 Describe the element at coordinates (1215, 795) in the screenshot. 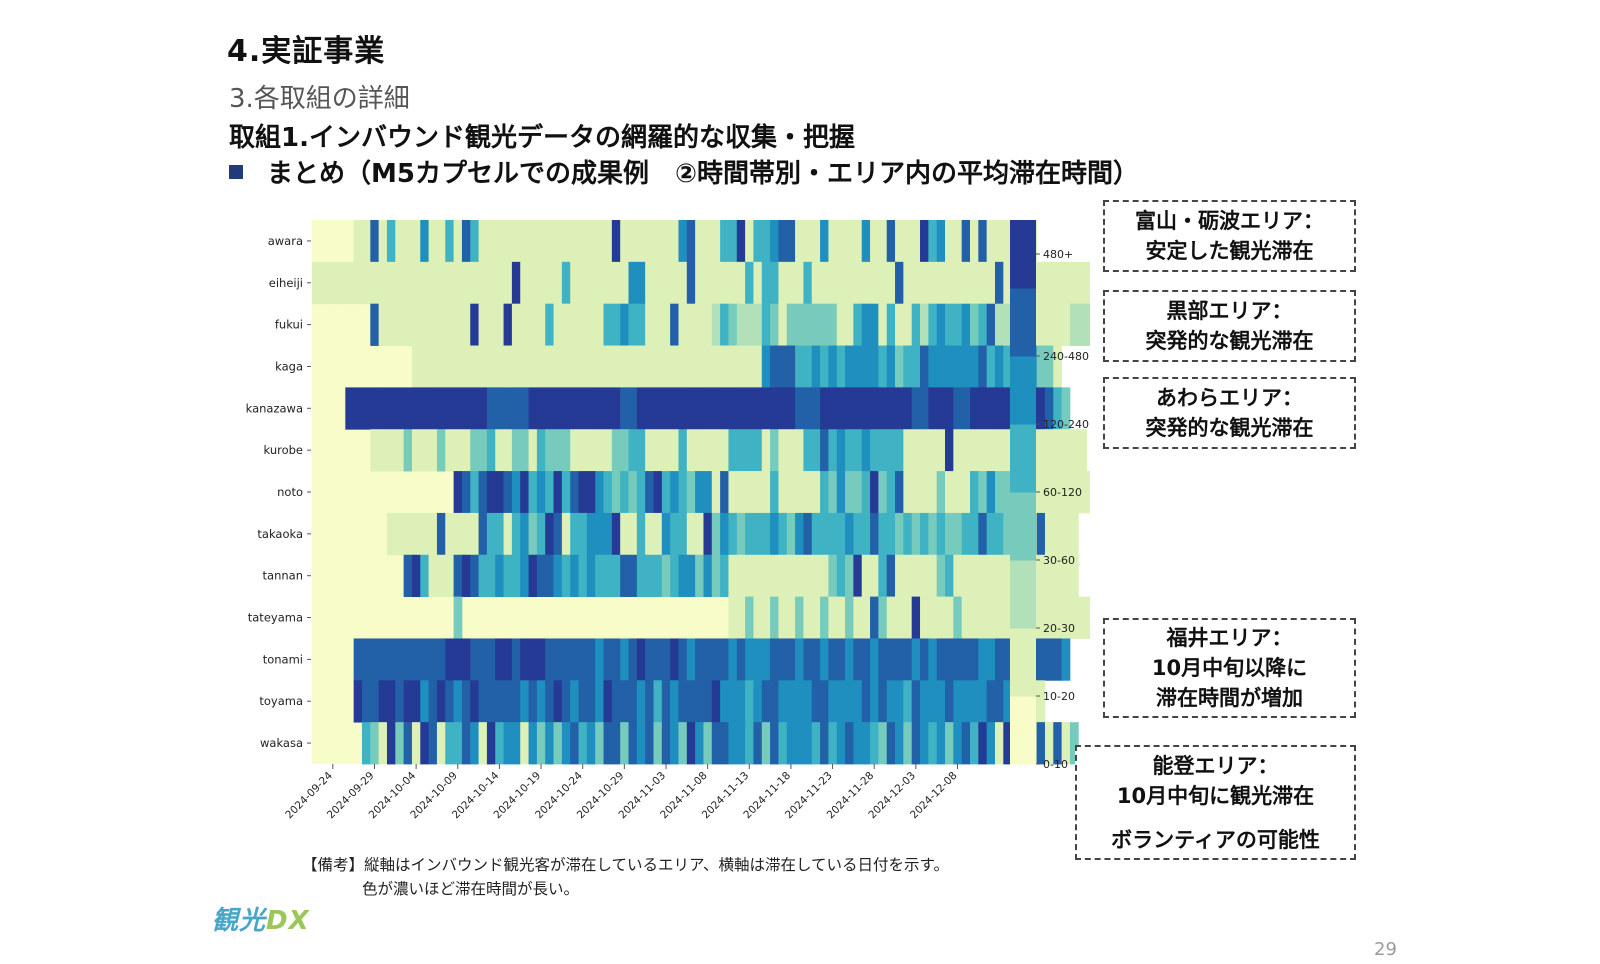

I see `callout-line: 10月中旬に観光滞在` at that location.